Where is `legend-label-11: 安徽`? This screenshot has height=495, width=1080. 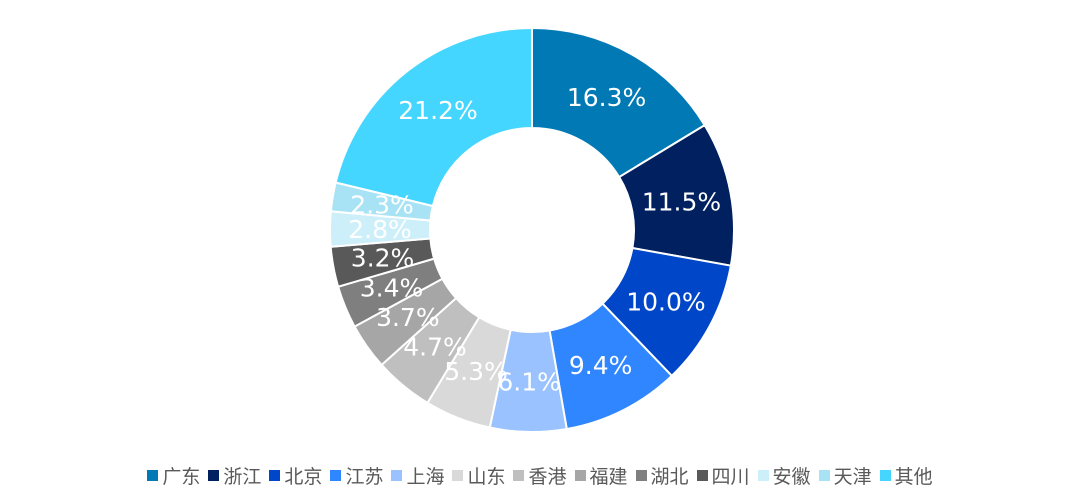 legend-label-11: 安徽 is located at coordinates (791, 477).